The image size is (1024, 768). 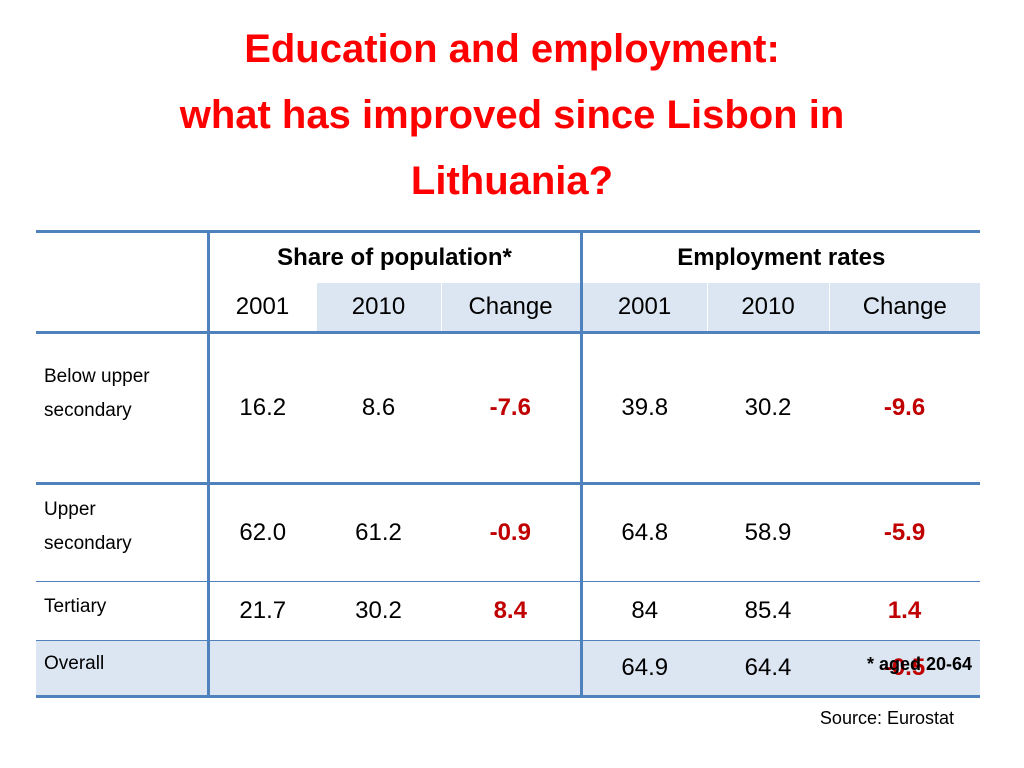 What do you see at coordinates (919, 664) in the screenshot?
I see `footnote: * aged 20-64` at bounding box center [919, 664].